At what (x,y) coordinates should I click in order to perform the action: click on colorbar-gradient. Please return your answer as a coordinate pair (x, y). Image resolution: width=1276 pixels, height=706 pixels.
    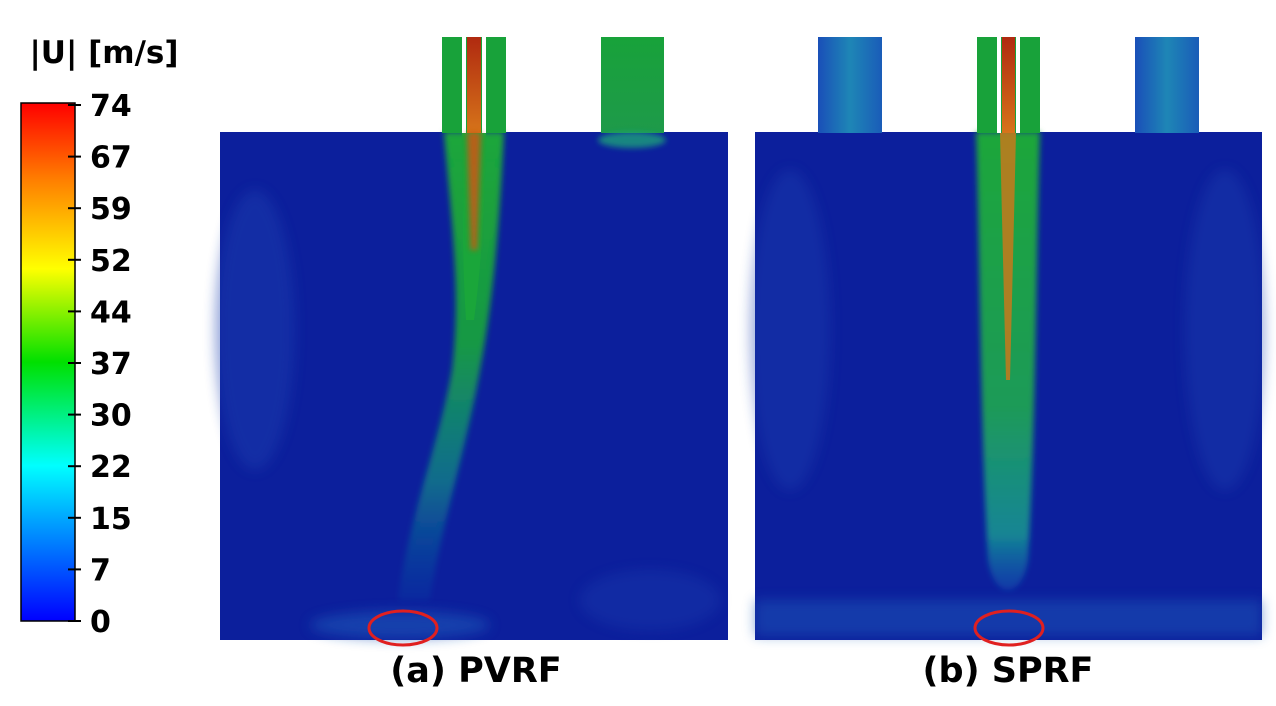
    Looking at the image, I should click on (48, 362).